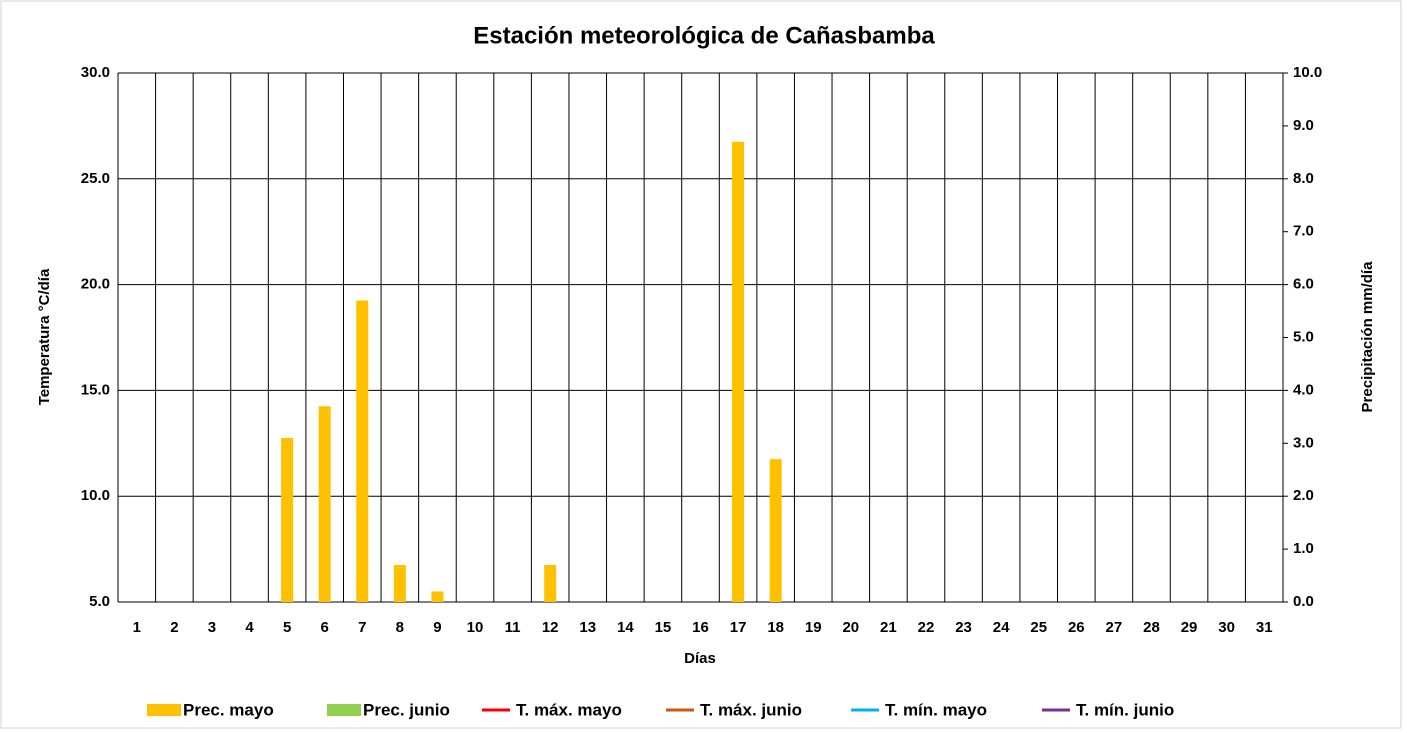 Image resolution: width=1407 pixels, height=733 pixels. I want to click on y2-tick-label: 10.0, so click(1307, 72).